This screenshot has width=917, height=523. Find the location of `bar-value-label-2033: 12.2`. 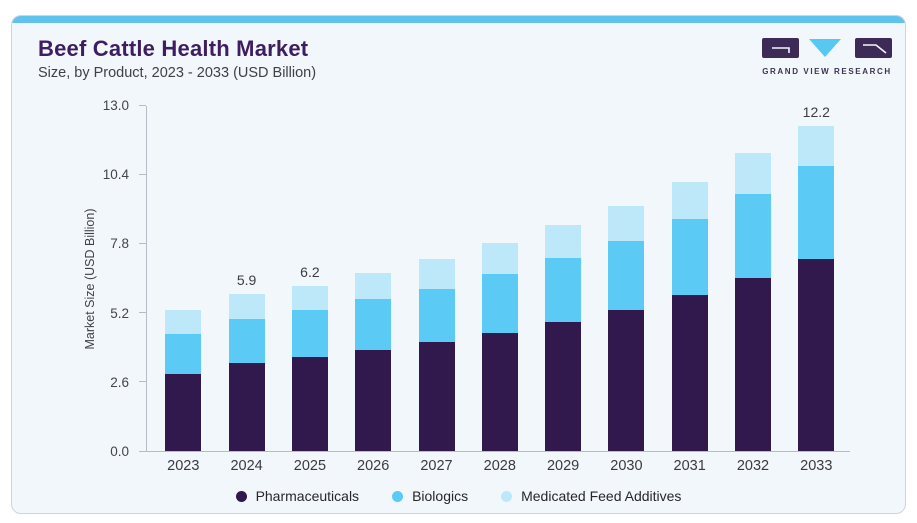

bar-value-label-2033: 12.2 is located at coordinates (816, 112).